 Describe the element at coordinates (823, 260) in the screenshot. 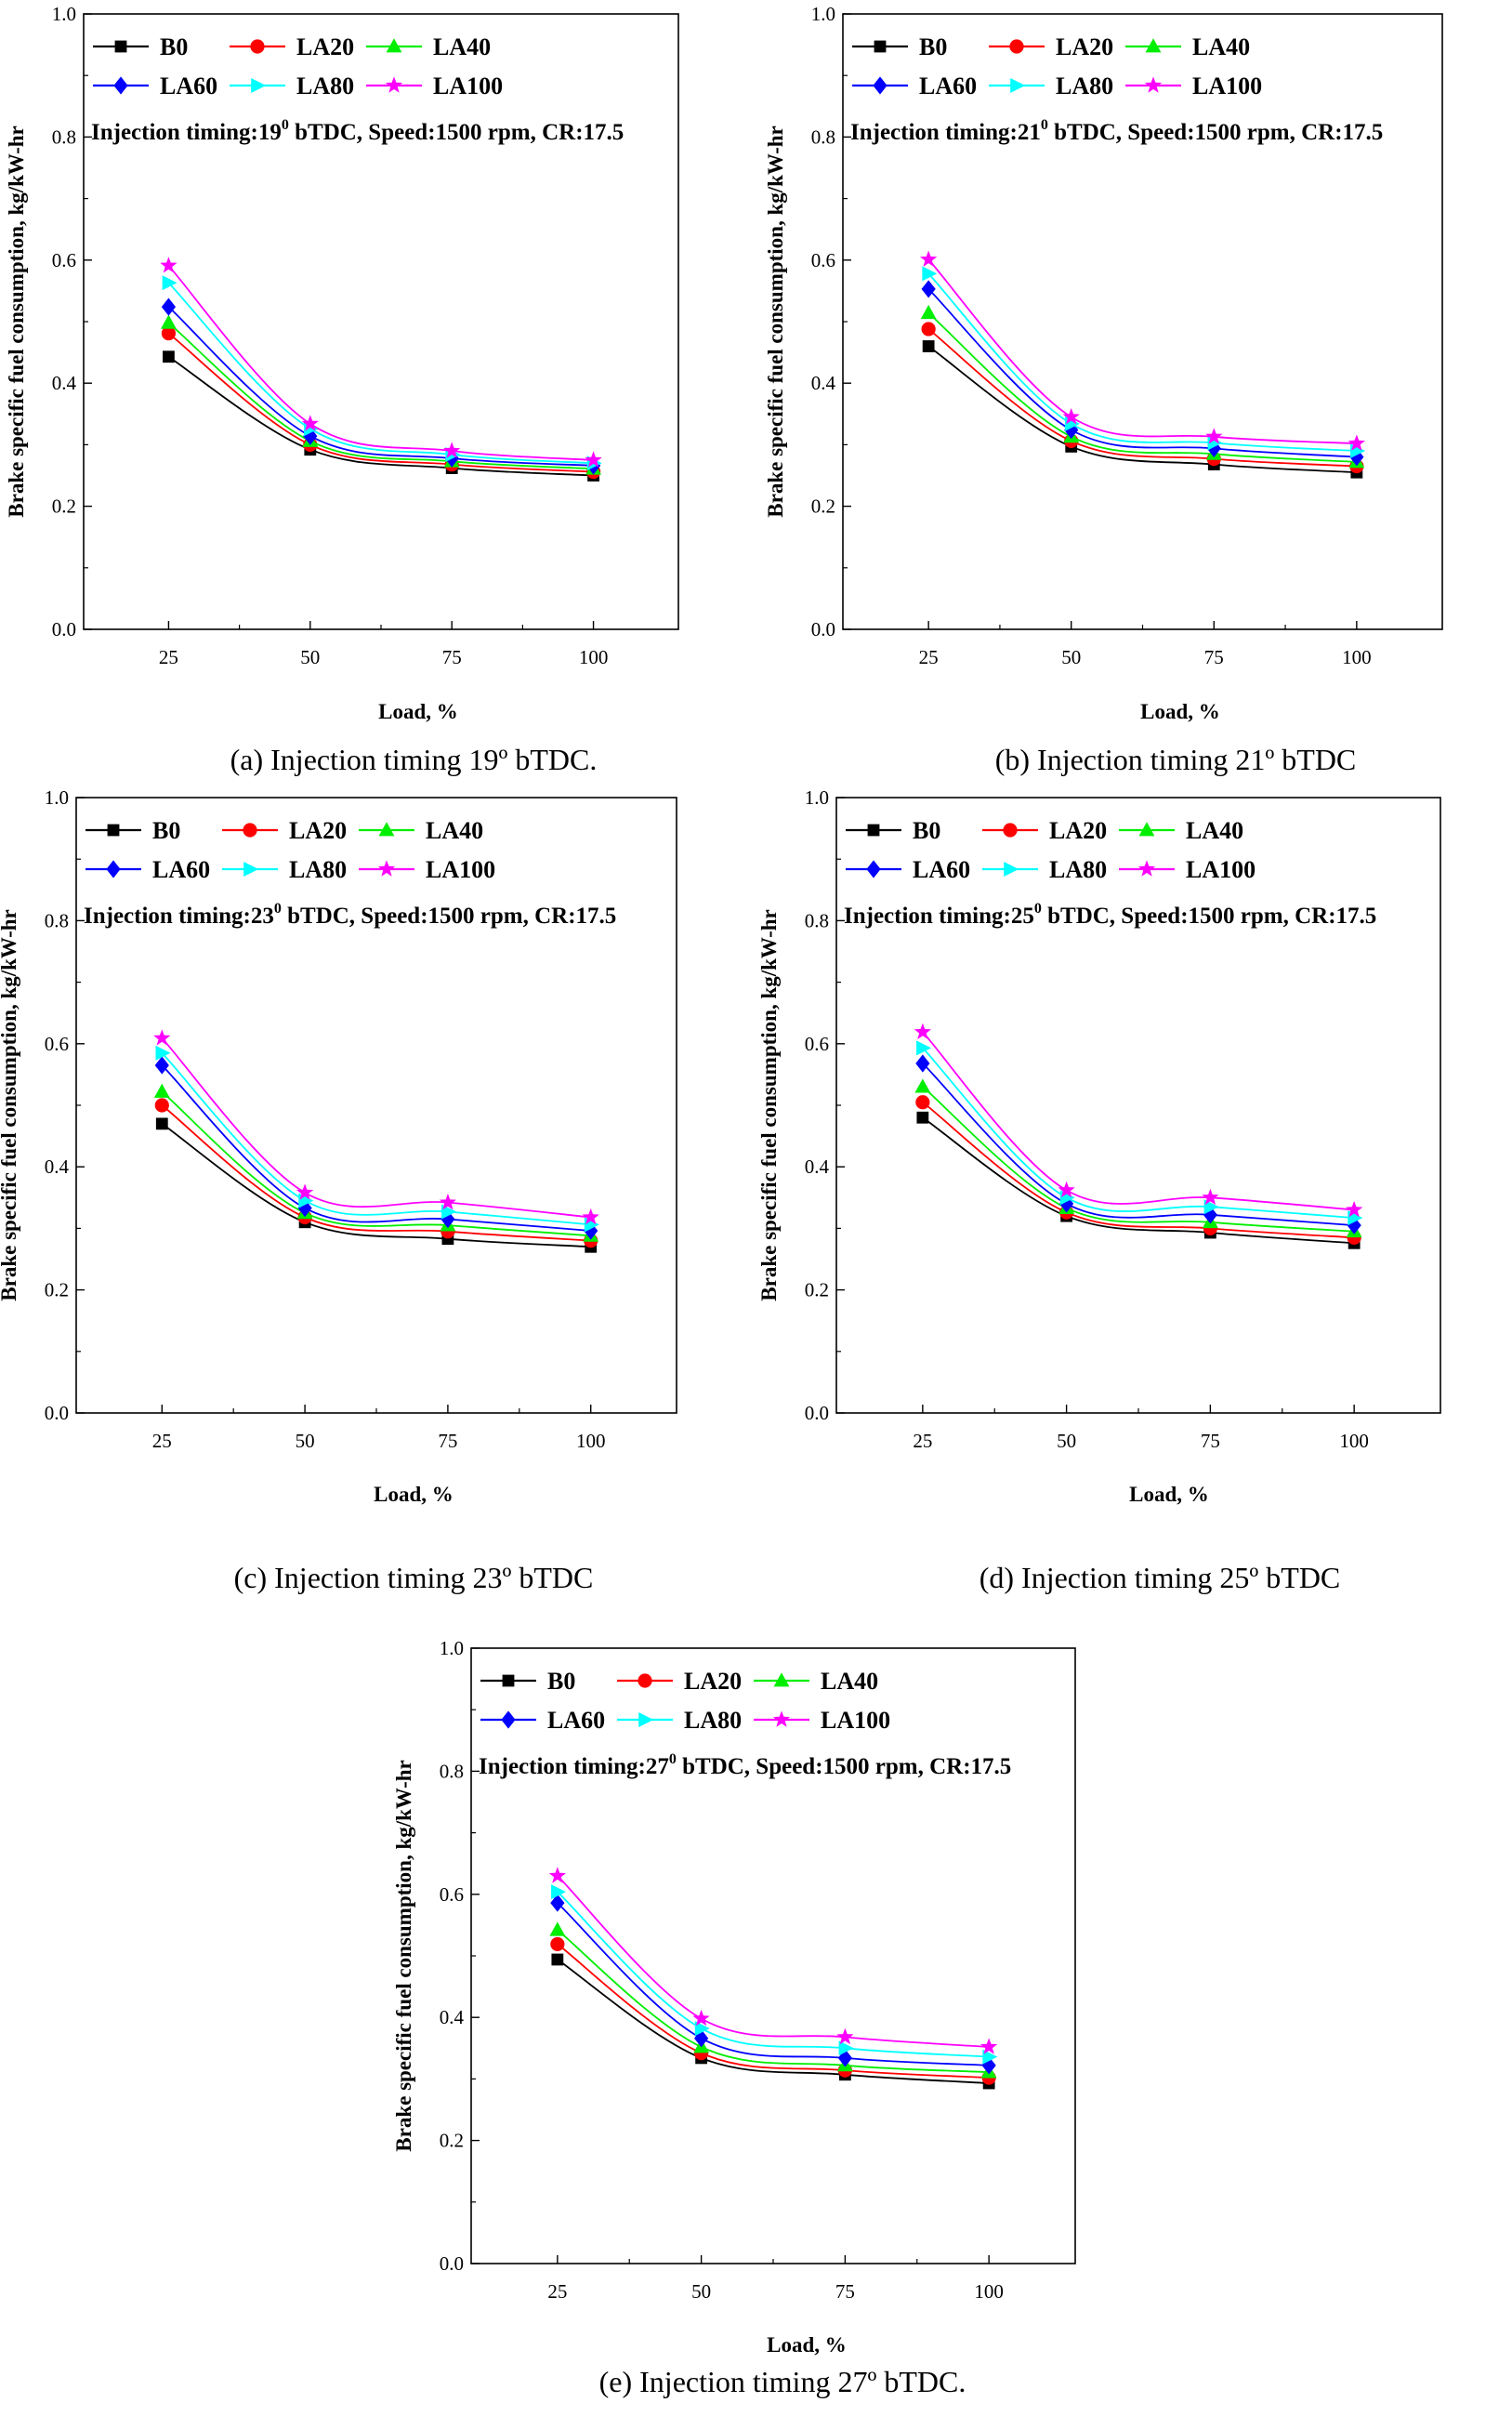

I see `y-tick-label: 0.6` at that location.